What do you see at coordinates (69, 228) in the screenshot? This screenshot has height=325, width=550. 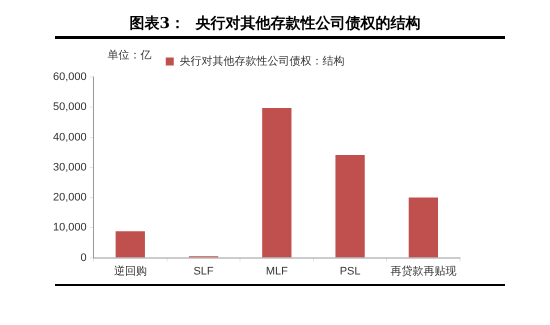 I see `y-tick-label: 10,000` at bounding box center [69, 228].